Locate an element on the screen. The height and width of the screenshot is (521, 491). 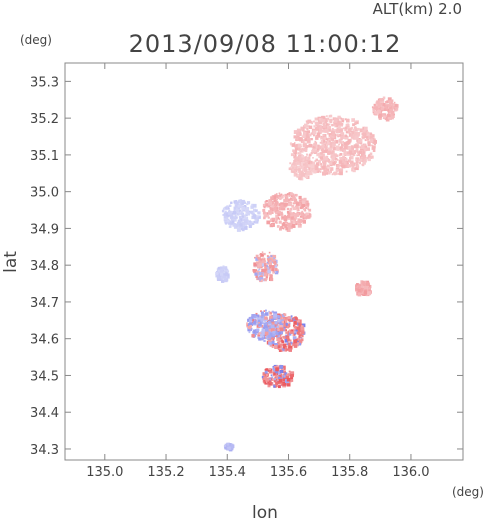
x-axis-unit: (deg) is located at coordinates (468, 492).